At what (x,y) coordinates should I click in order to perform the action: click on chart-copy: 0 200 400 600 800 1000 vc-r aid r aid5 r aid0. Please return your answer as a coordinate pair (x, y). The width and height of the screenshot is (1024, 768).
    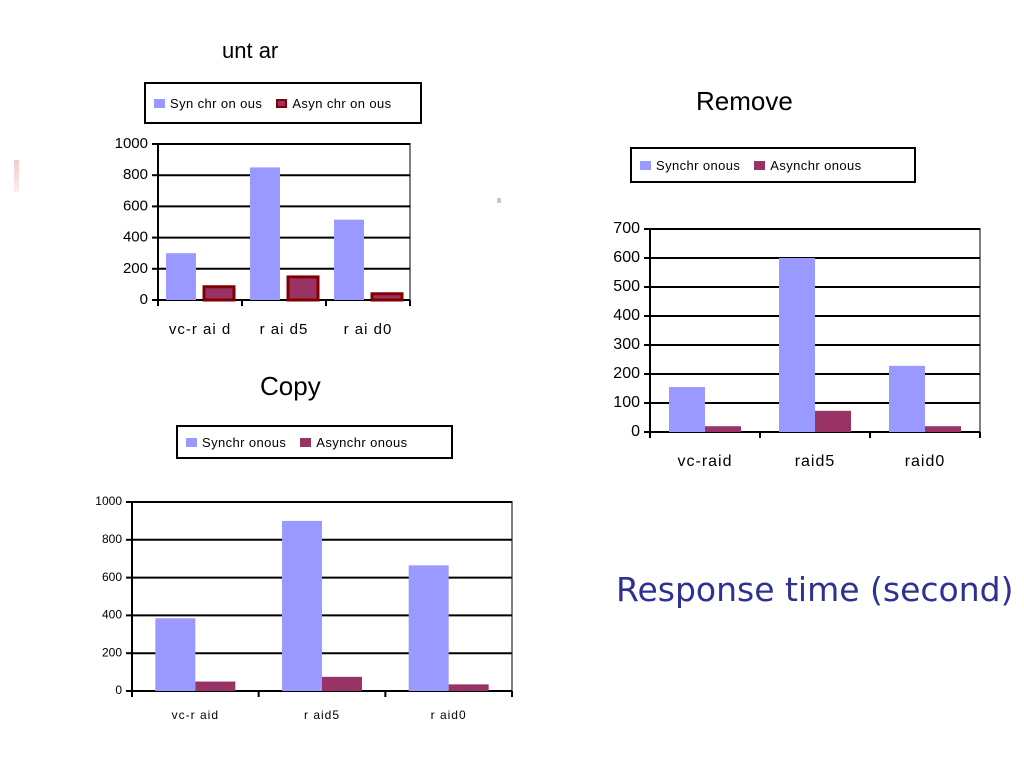
    Looking at the image, I should click on (304, 608).